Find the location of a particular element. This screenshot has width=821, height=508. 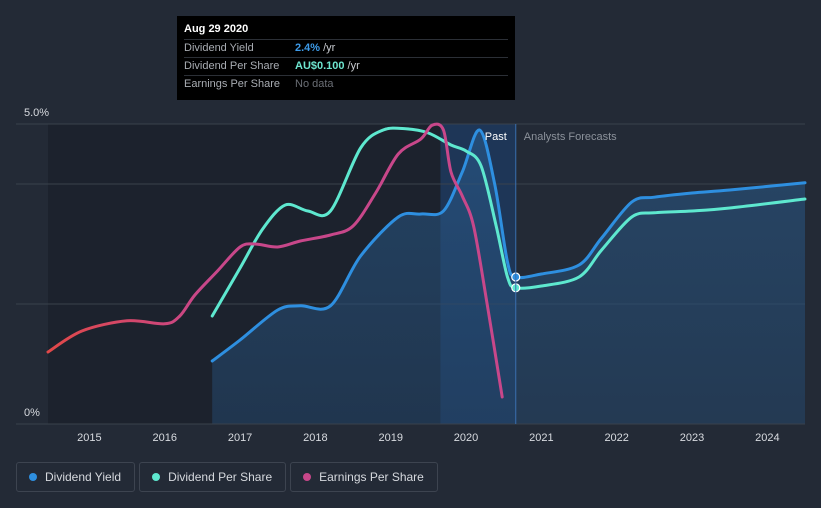

x-tick-label: 2018 is located at coordinates (315, 438).